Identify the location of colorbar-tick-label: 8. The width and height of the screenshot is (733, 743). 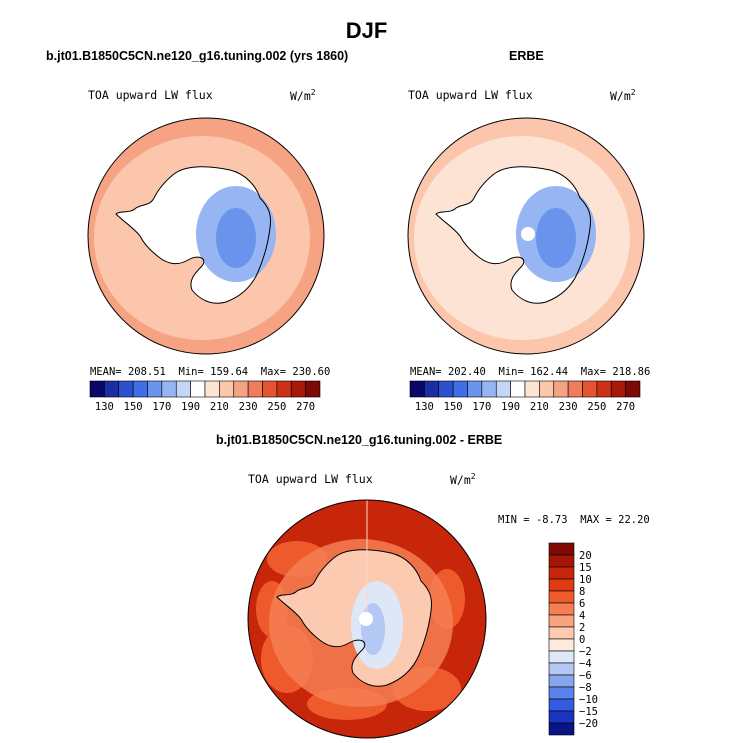
(582, 592).